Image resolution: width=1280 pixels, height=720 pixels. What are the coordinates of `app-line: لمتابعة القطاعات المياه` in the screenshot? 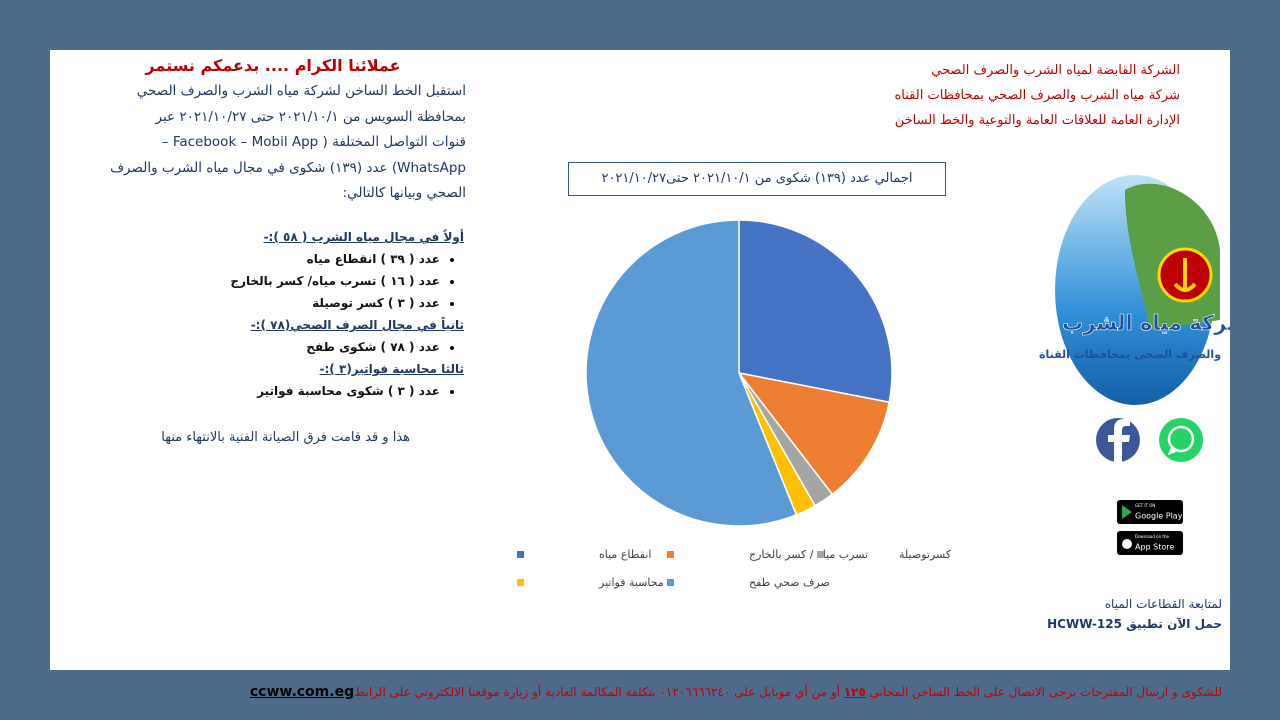 It's located at (1163, 604).